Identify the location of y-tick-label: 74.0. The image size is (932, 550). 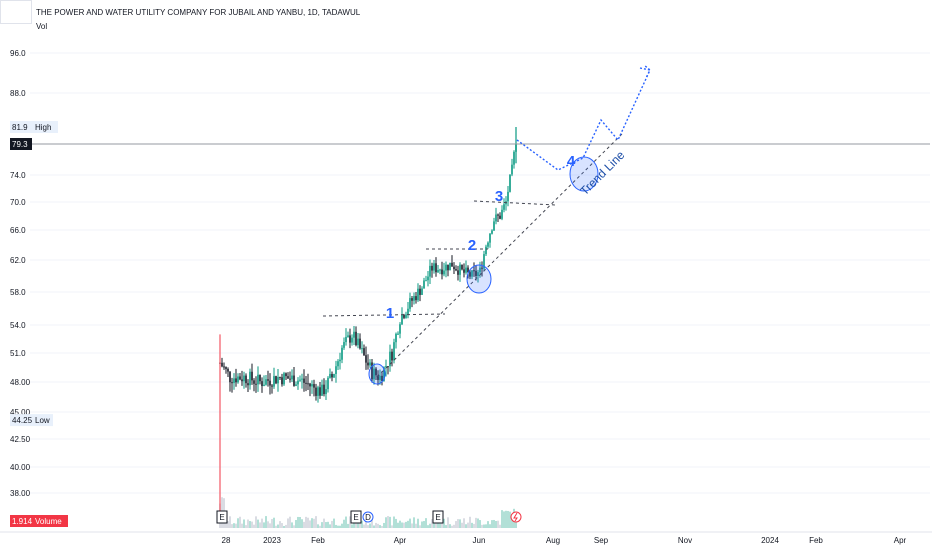
(18, 175).